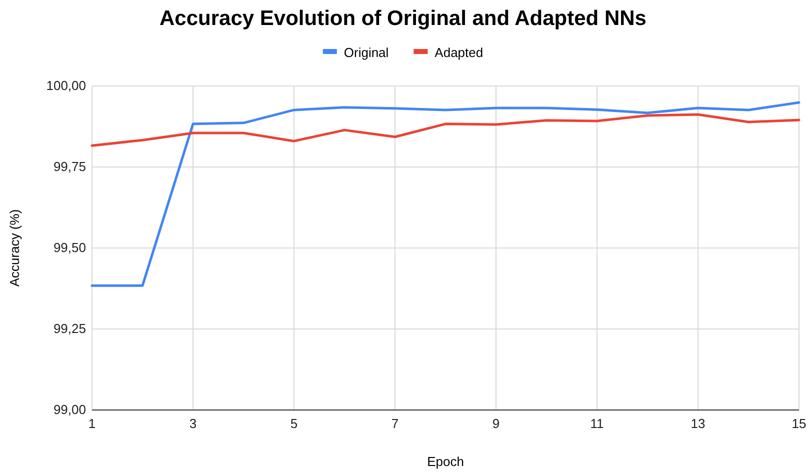  What do you see at coordinates (69, 410) in the screenshot?
I see `y-tick-label: 99,00` at bounding box center [69, 410].